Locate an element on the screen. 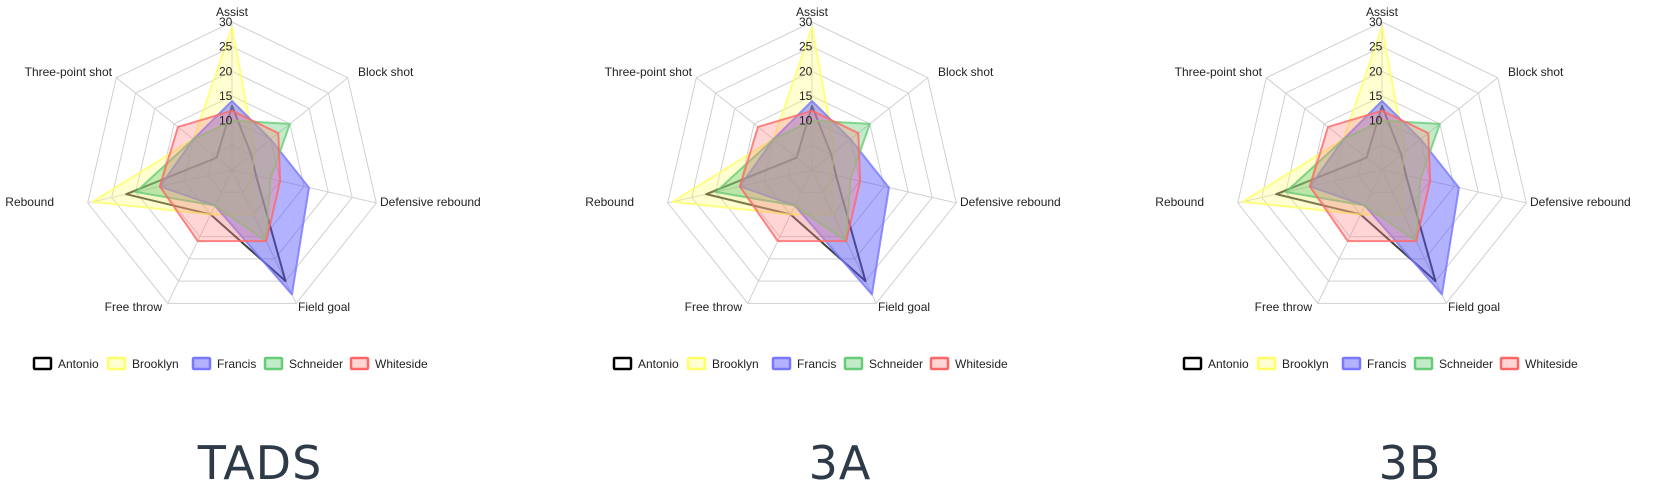 The height and width of the screenshot is (490, 1680). radar-grid is located at coordinates (232, 162).